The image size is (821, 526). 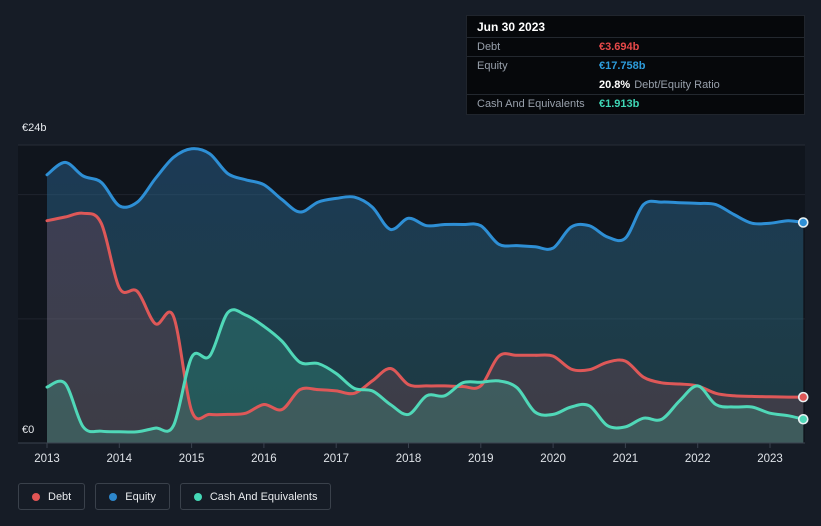 What do you see at coordinates (677, 84) in the screenshot?
I see `tooltip-ratio-label: Debt/Equity Ratio` at bounding box center [677, 84].